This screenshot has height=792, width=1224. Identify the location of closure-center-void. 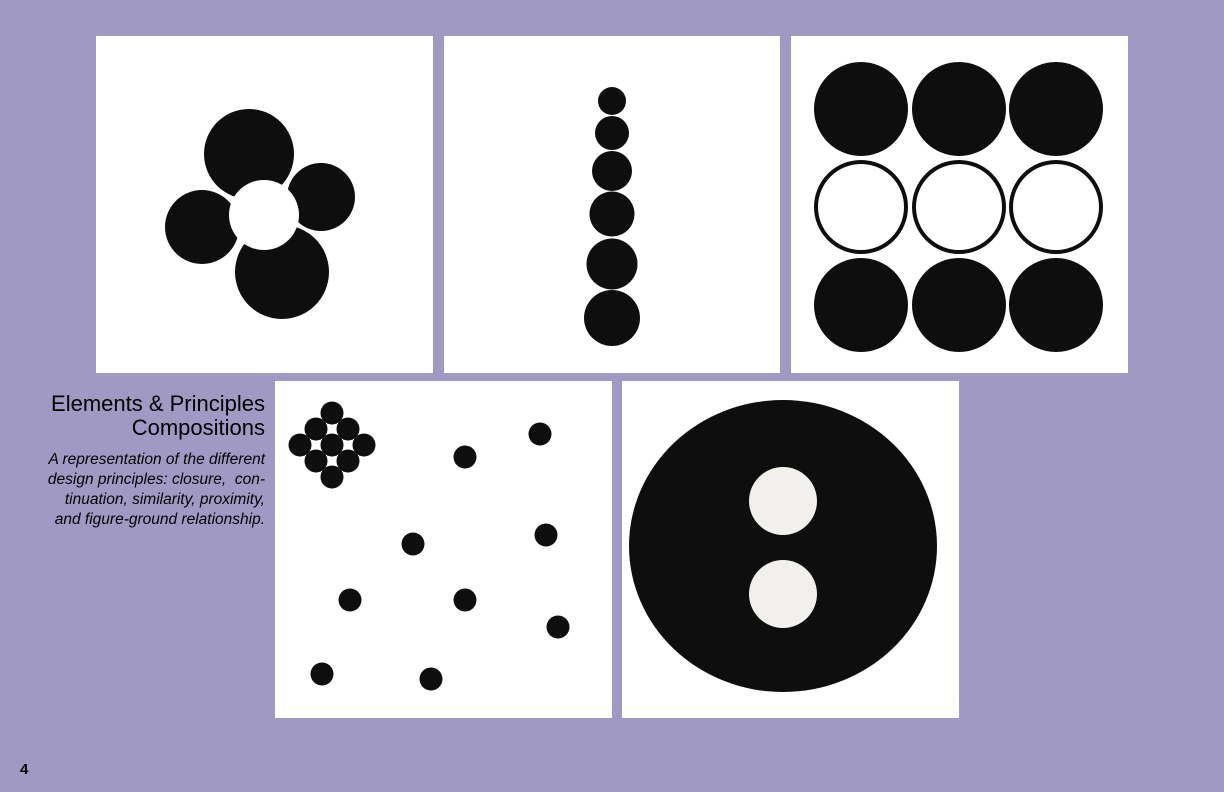
(264, 215).